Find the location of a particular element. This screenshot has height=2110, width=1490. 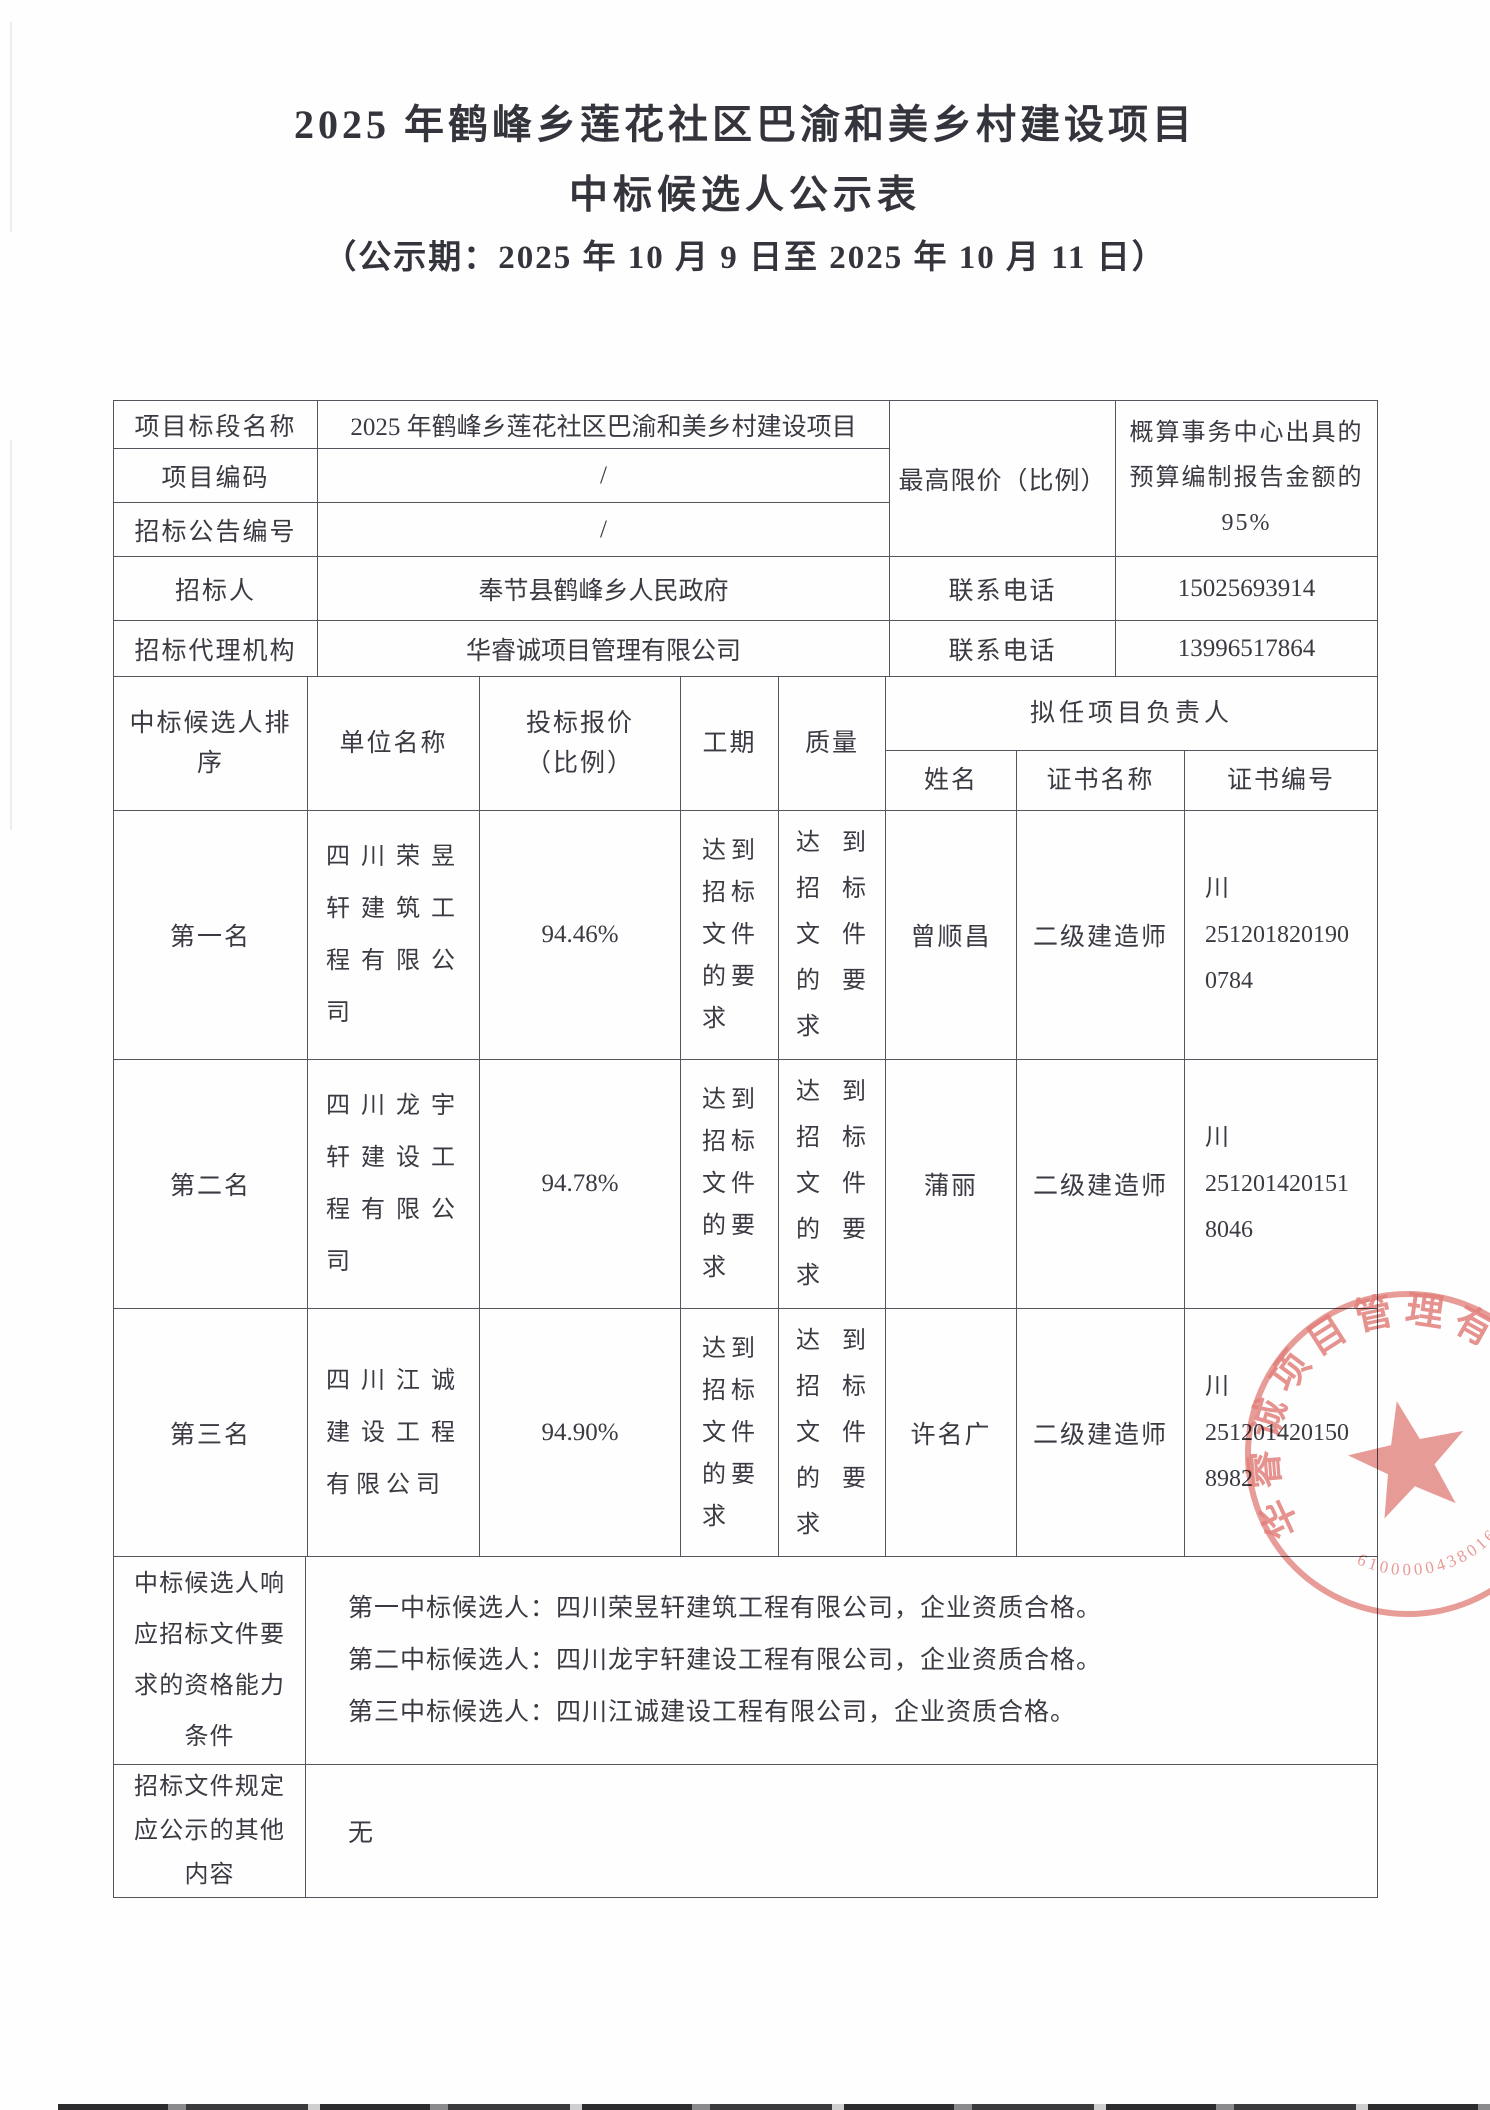

agency-label: 招标代理机构 is located at coordinates (215, 648).